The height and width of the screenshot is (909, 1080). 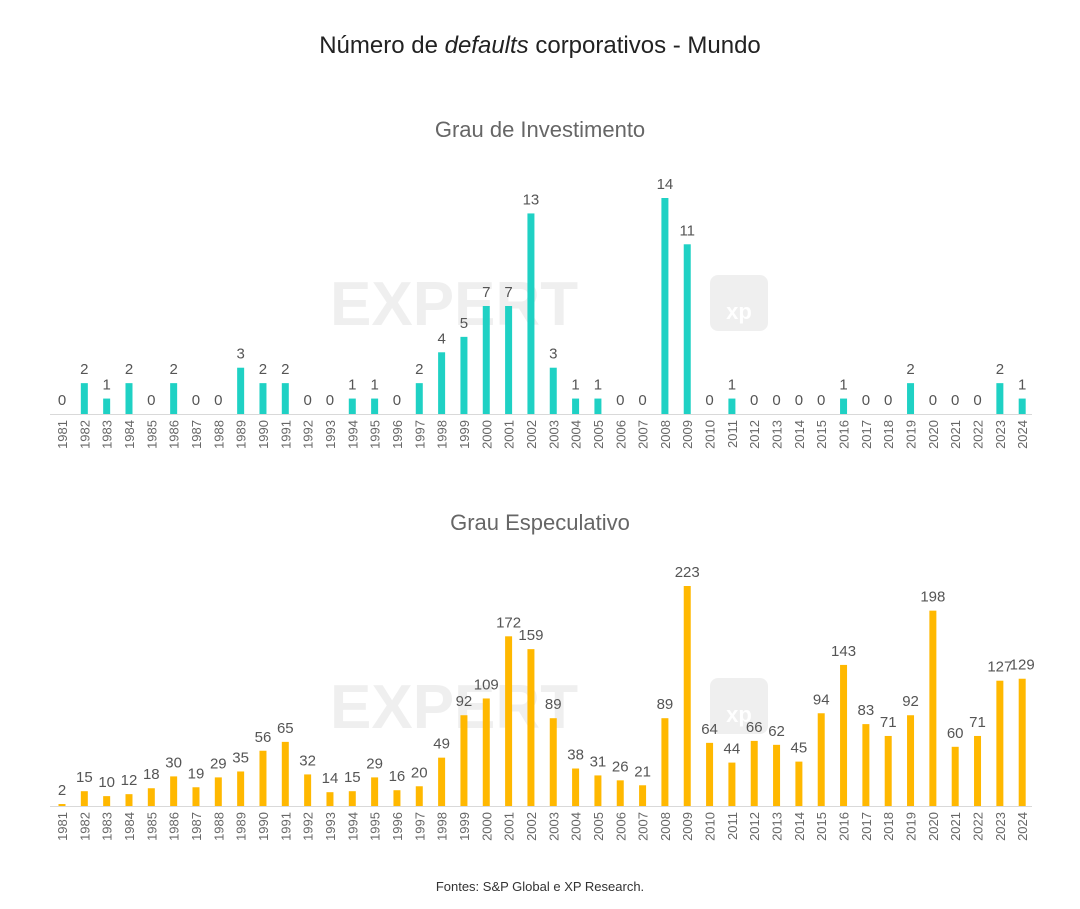 I want to click on speculative-tick-label: 2020, so click(x=933, y=826).